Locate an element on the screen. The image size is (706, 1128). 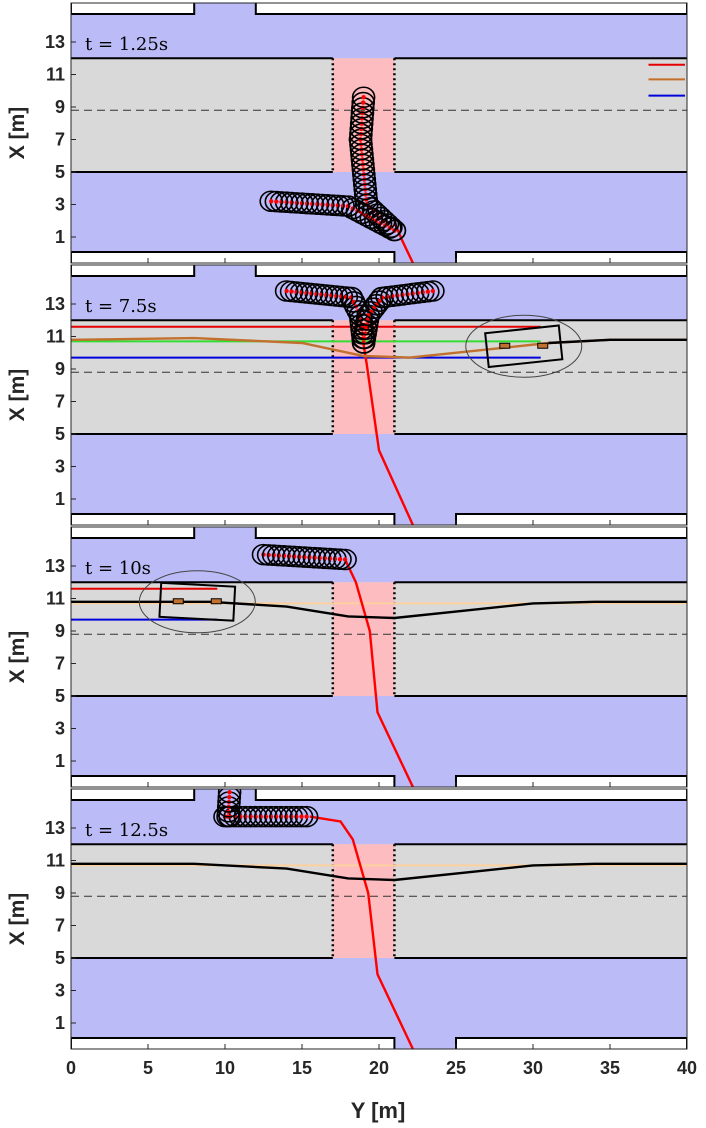
x-tick-label: 10 is located at coordinates (225, 1068).